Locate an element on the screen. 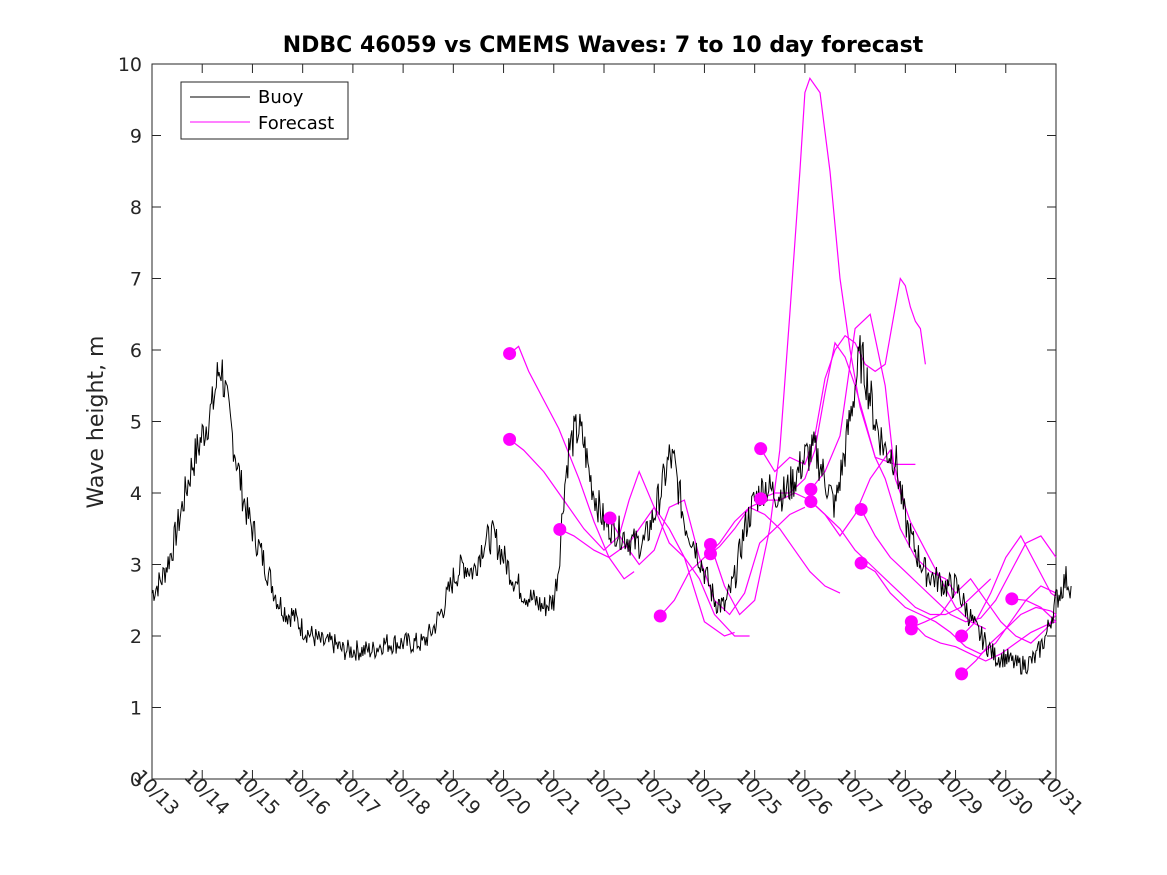 This screenshot has width=1167, height=875. y-tick-label: 3 is located at coordinates (136, 566).